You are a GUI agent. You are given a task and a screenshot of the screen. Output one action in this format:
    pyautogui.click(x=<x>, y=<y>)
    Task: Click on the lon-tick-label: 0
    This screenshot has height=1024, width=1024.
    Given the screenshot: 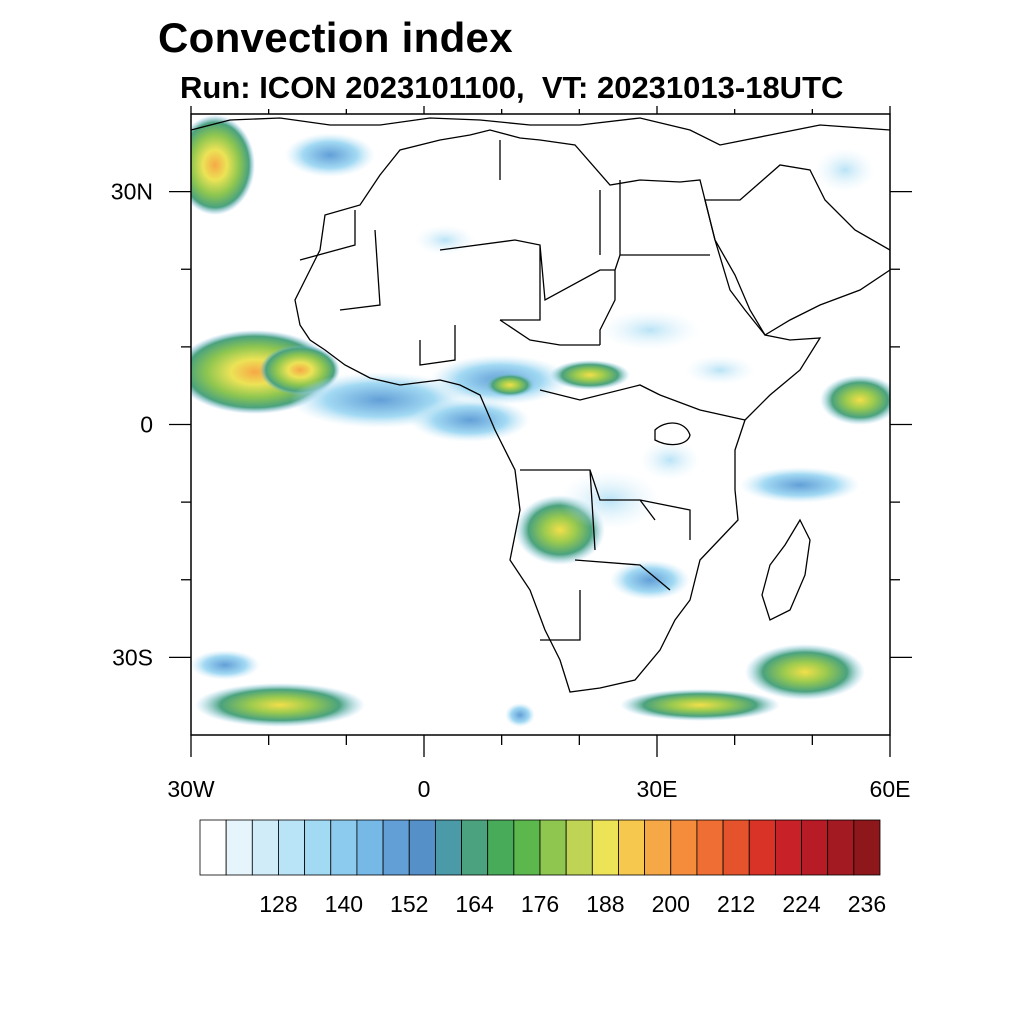 What is the action you would take?
    pyautogui.click(x=424, y=789)
    